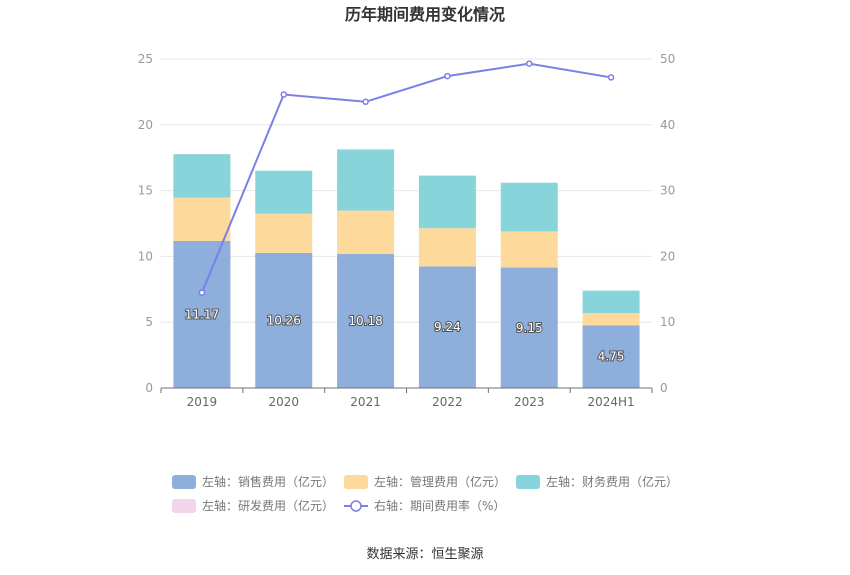 The width and height of the screenshot is (850, 575). What do you see at coordinates (424, 554) in the screenshot?
I see `data-source: 数据来源：恒生聚源` at bounding box center [424, 554].